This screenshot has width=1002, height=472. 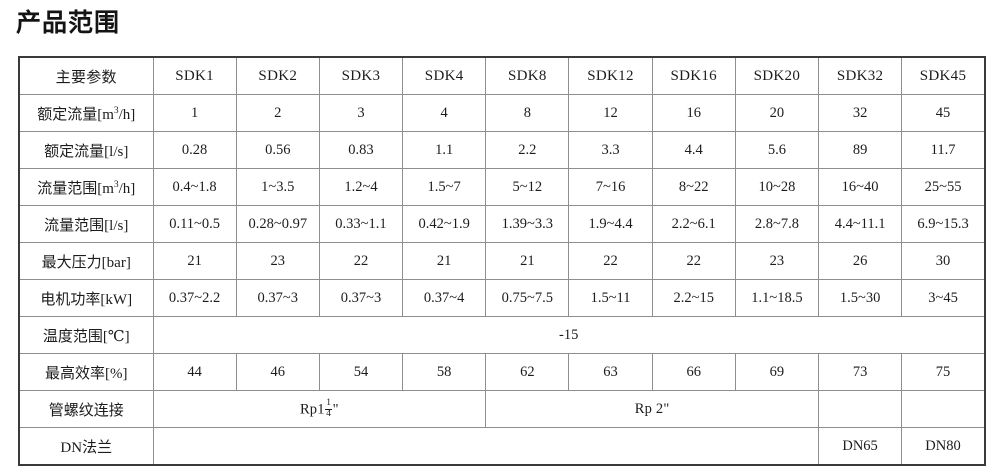 What do you see at coordinates (860, 261) in the screenshot?
I see `cell-max-pressure-sdk32: 26` at bounding box center [860, 261].